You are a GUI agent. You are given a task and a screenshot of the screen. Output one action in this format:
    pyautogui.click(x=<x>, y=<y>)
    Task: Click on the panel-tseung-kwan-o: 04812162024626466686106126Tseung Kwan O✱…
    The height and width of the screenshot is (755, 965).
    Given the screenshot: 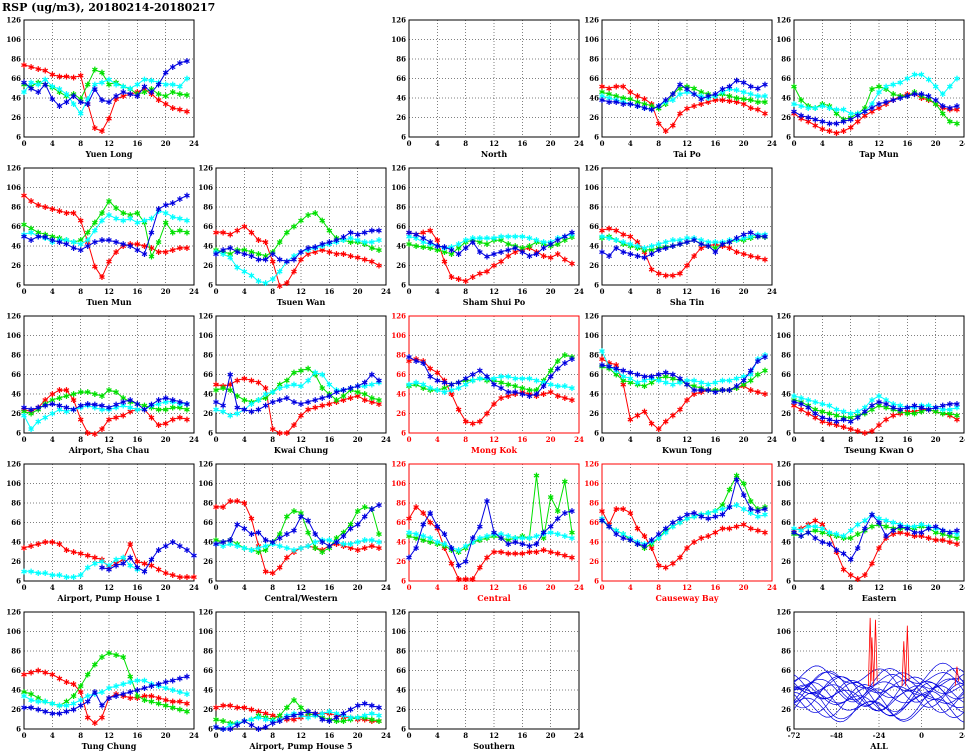 What is the action you would take?
    pyautogui.click(x=870, y=384)
    